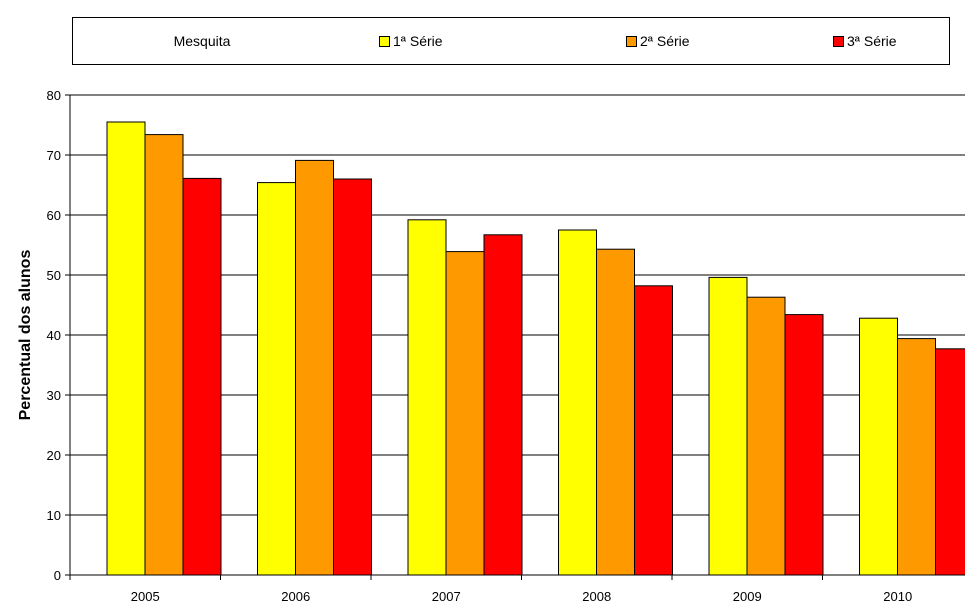 This screenshot has height=606, width=965. Describe the element at coordinates (872, 41) in the screenshot. I see `legend-label: 3ª Série` at that location.